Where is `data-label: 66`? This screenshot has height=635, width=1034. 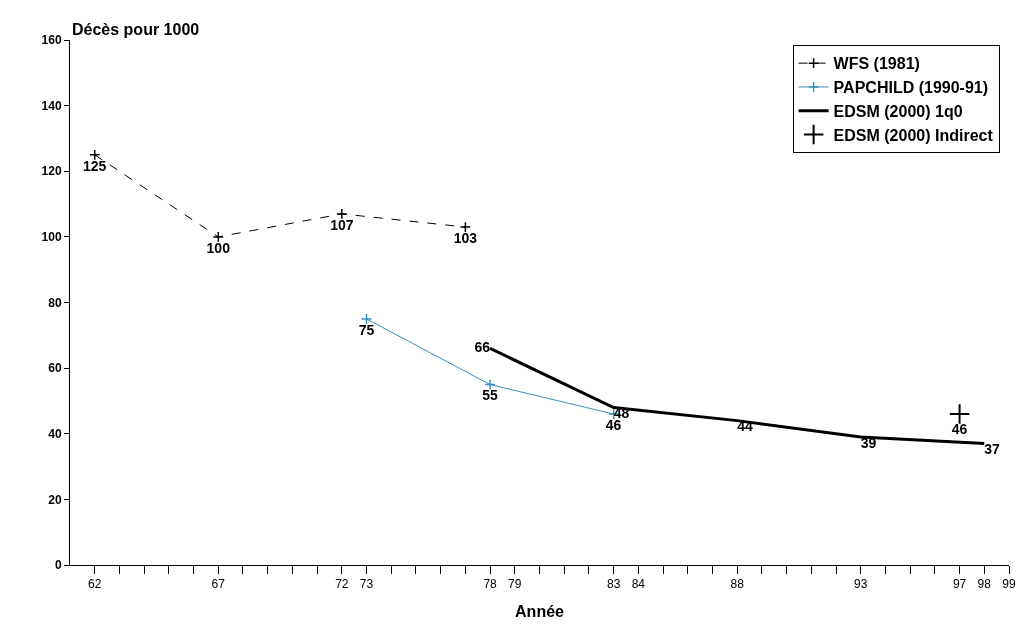
data-label: 66 is located at coordinates (482, 346).